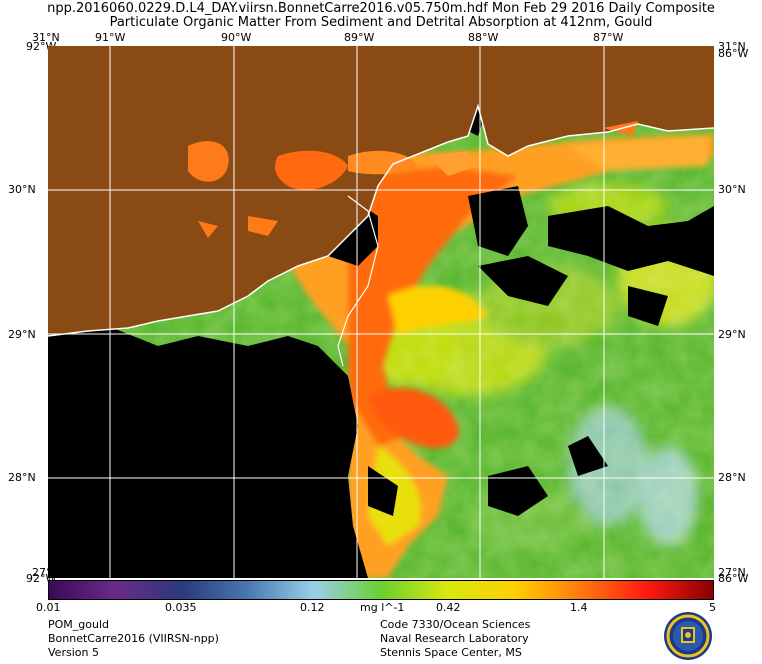 The image size is (762, 664). What do you see at coordinates (732, 334) in the screenshot?
I see `lat-tick-right: 29°N` at bounding box center [732, 334].